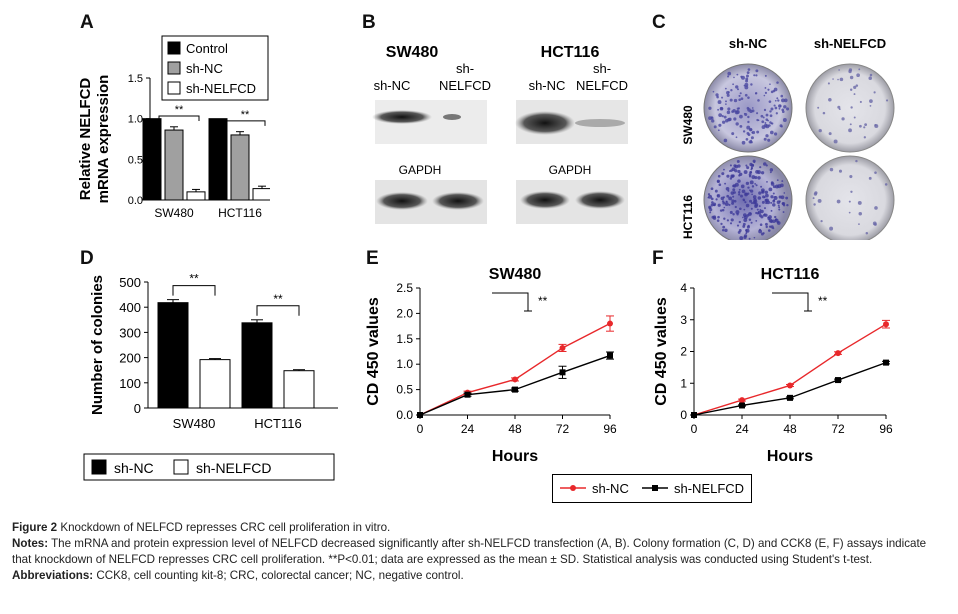 This screenshot has width=958, height=614. What do you see at coordinates (87, 258) in the screenshot?
I see `panel-label-d: D` at bounding box center [87, 258].